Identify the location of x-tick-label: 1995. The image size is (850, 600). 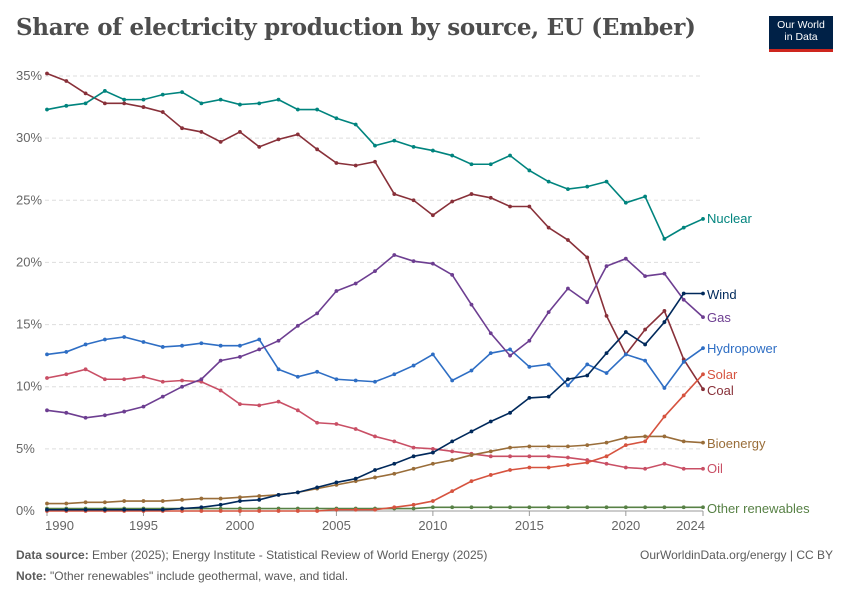
(143, 525).